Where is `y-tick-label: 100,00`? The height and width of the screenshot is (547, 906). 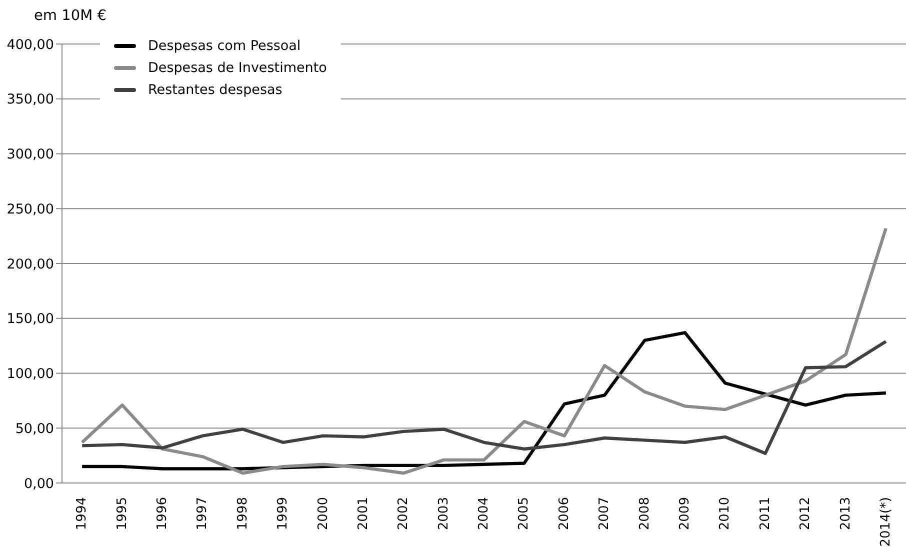
y-tick-label: 100,00 is located at coordinates (30, 374).